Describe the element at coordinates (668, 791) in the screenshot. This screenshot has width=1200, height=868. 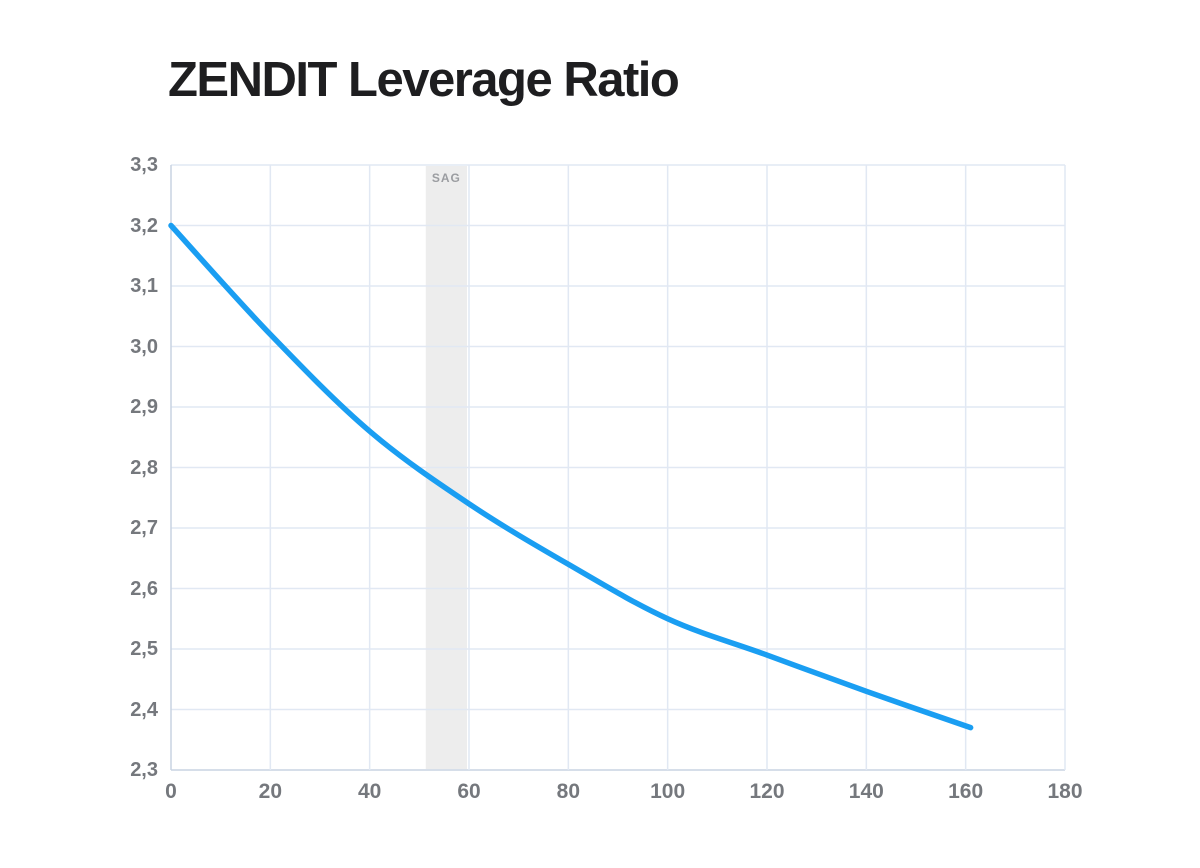
I see `x-tick-label: 100` at that location.